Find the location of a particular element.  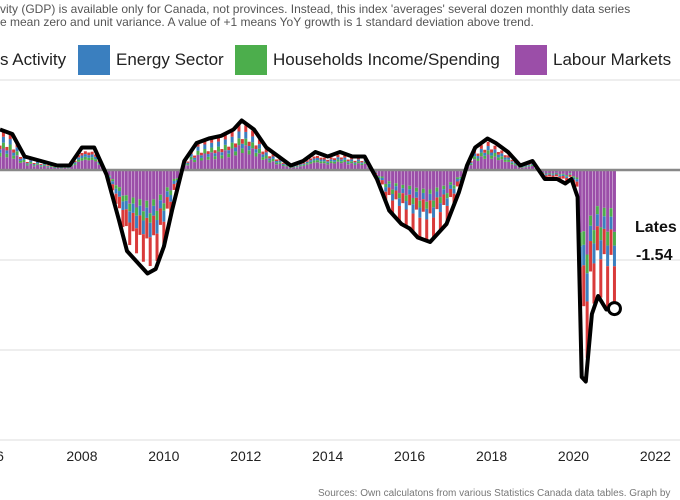

legend-swatch-labour is located at coordinates (531, 60).